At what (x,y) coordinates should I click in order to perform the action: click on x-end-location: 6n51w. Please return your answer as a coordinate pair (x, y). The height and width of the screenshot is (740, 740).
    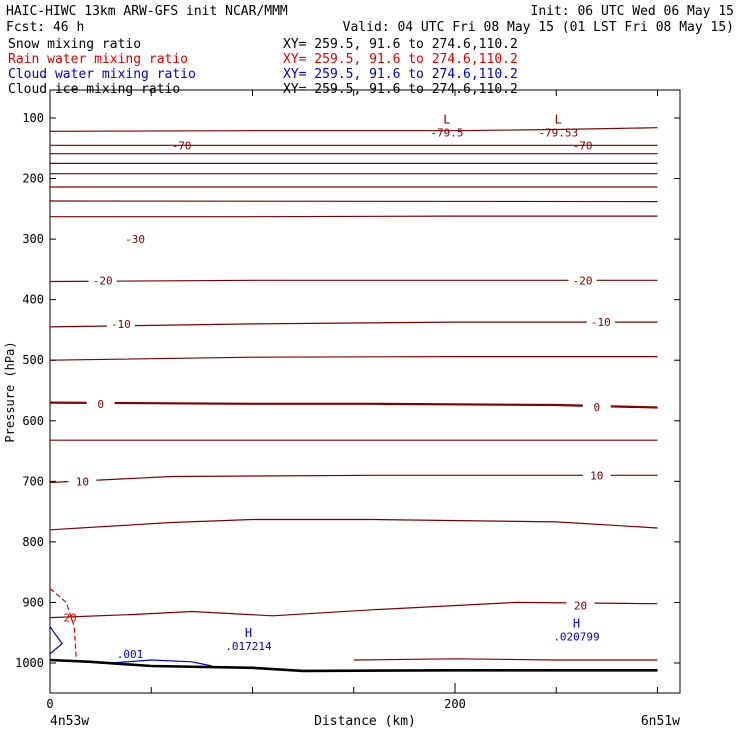
    Looking at the image, I should click on (660, 721).